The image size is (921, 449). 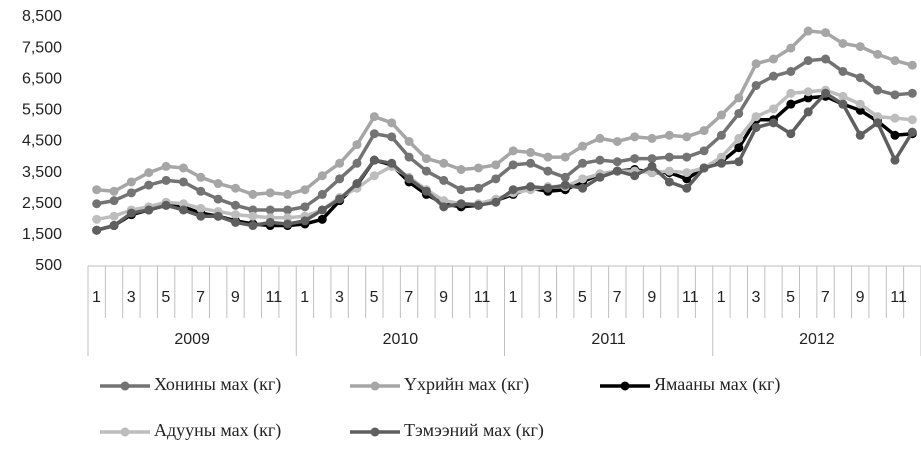 I want to click on y-tick-label: 4,500, so click(x=42, y=141).